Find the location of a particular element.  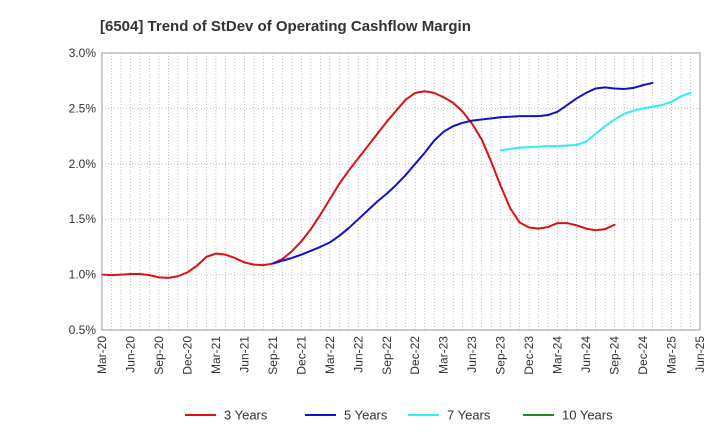

x-tick-label: Jun-21 is located at coordinates (244, 354).